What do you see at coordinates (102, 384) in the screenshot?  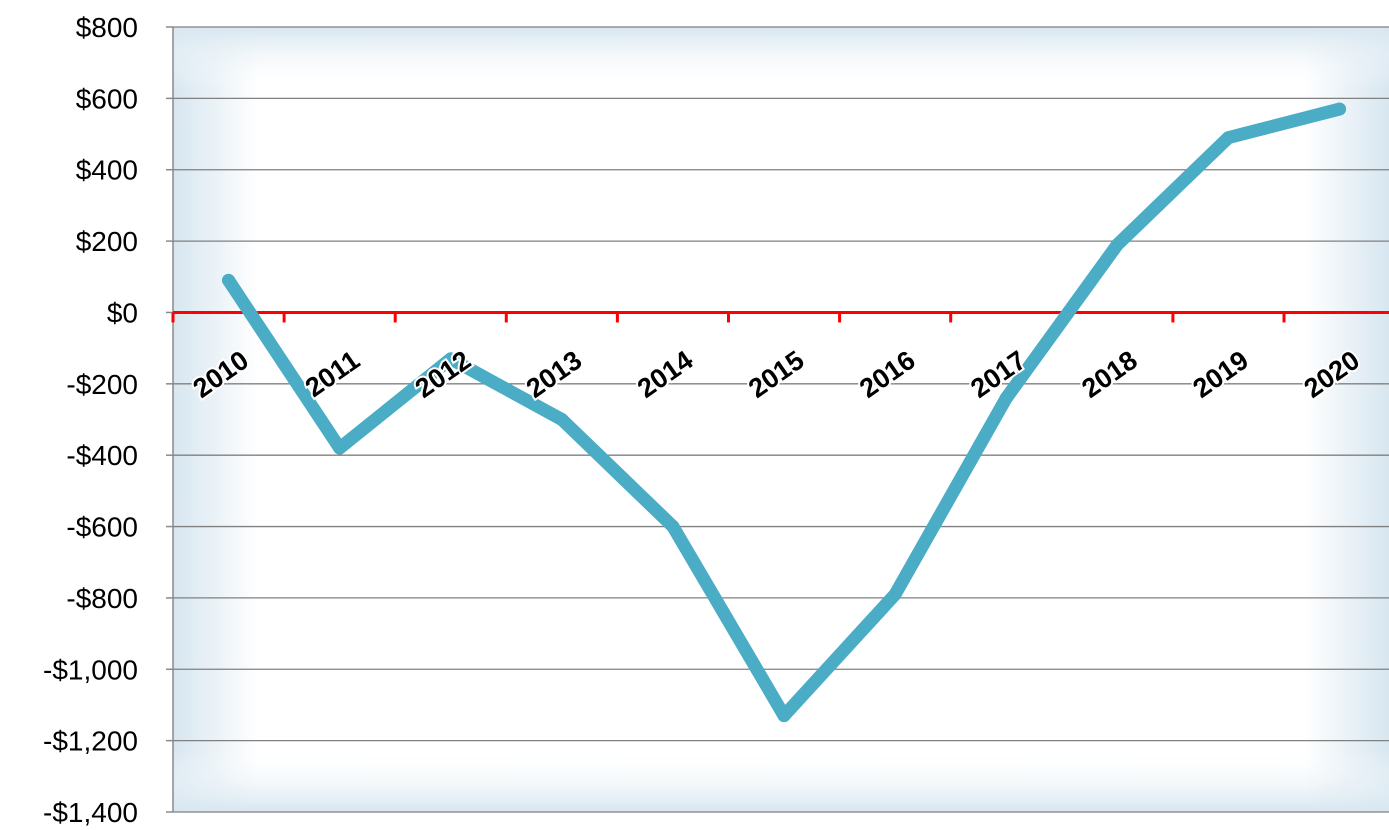 I see `y-tick-label: -$200` at bounding box center [102, 384].